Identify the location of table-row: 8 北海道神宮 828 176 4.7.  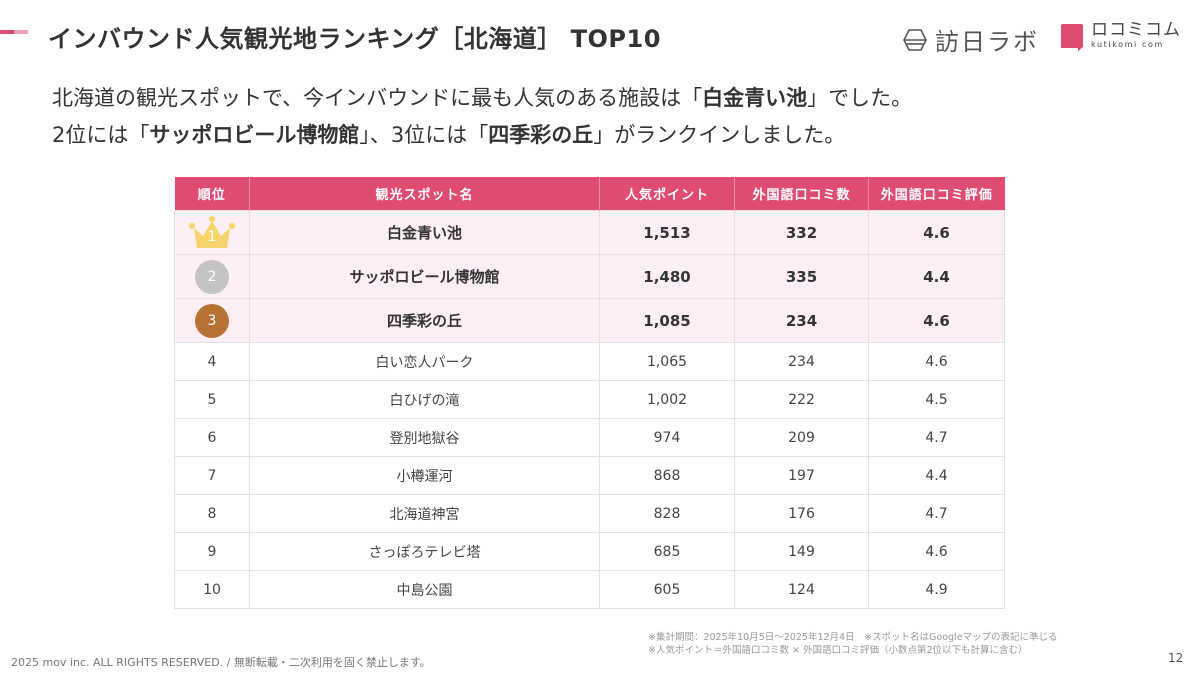
(589, 513).